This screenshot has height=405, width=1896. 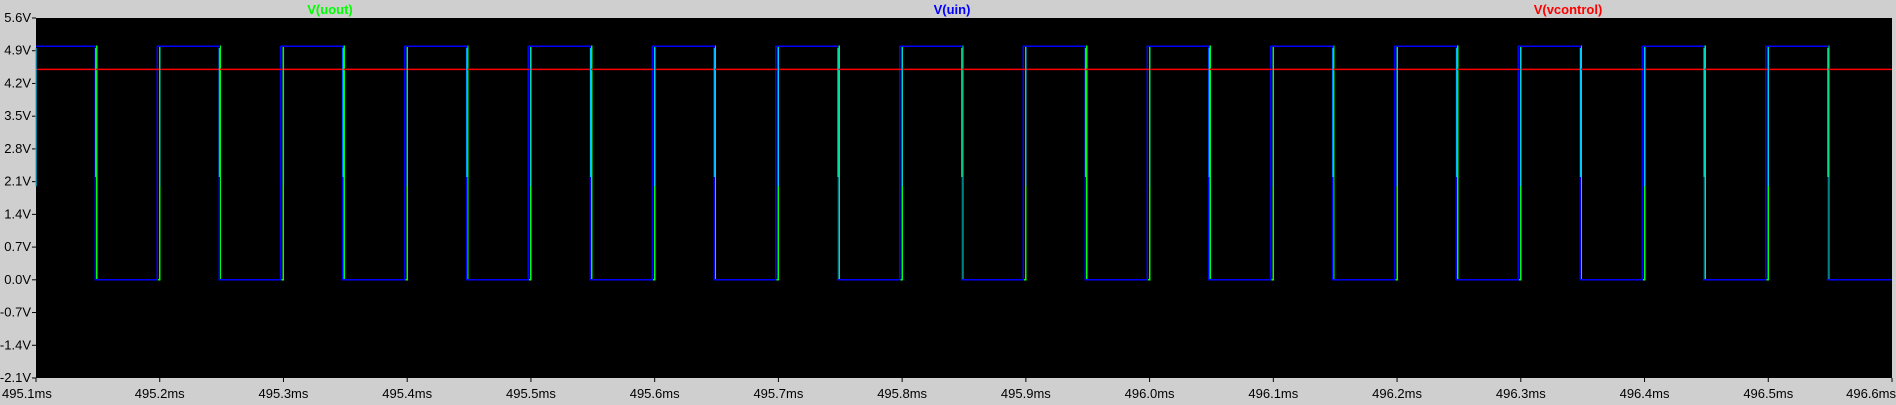 What do you see at coordinates (15, 377) in the screenshot?
I see `y-tick-label: -2.1V` at bounding box center [15, 377].